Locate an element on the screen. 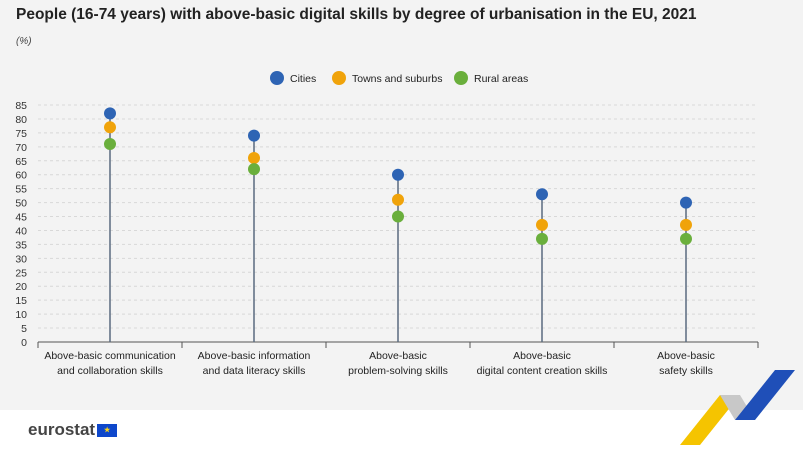 This screenshot has width=803, height=455. y-tick-label: 30 is located at coordinates (21, 259).